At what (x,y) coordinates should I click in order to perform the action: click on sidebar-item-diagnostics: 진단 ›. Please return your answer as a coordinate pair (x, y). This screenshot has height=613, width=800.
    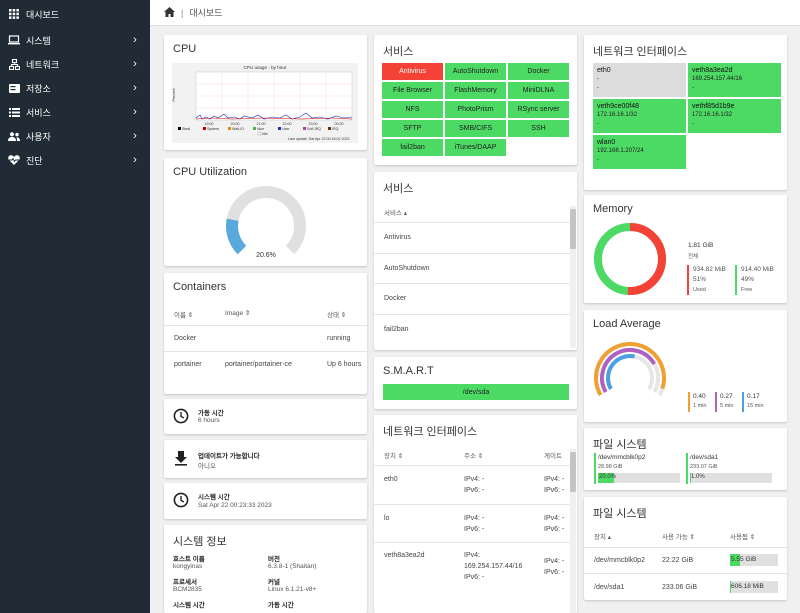
    Looking at the image, I should click on (75, 160).